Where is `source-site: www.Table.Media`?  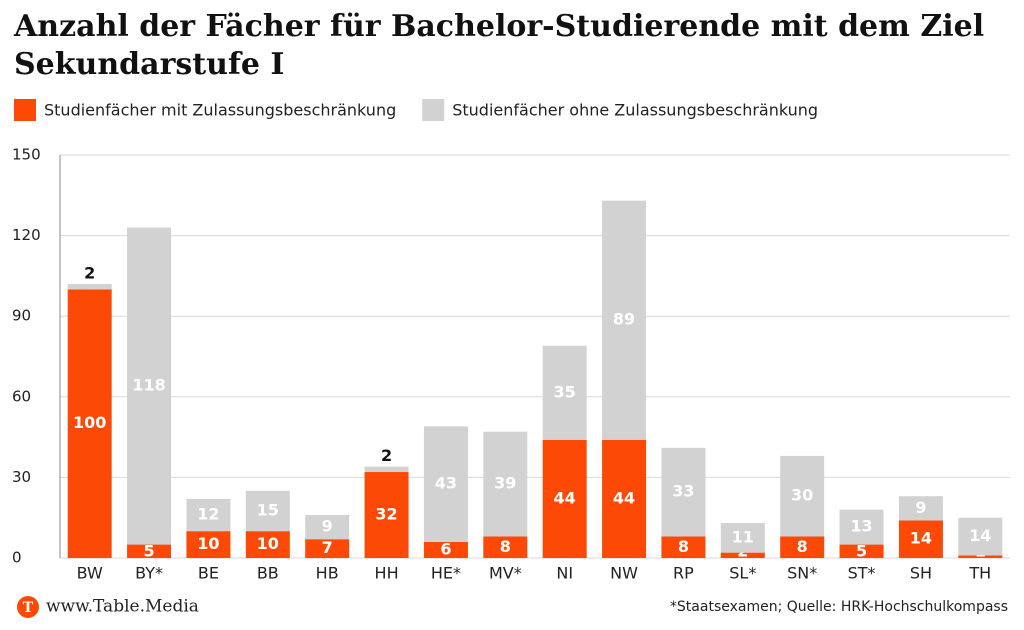 source-site: www.Table.Media is located at coordinates (122, 607).